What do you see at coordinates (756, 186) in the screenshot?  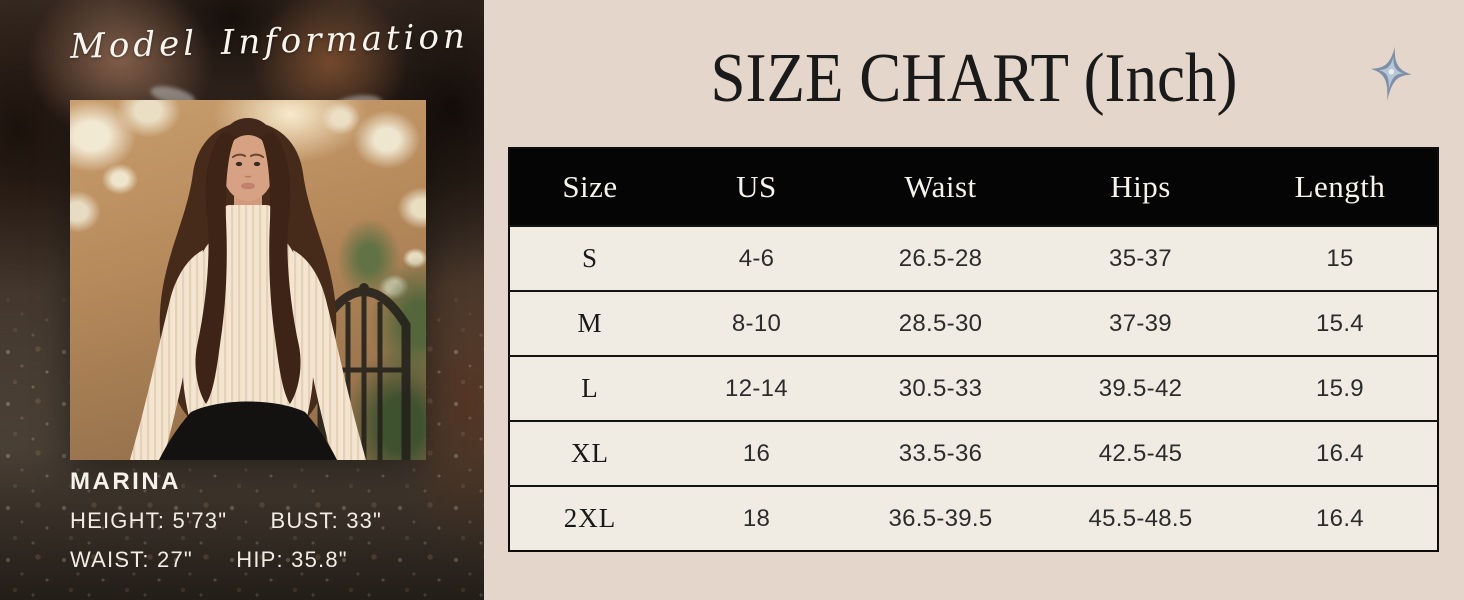 I see `column-header-us: US` at bounding box center [756, 186].